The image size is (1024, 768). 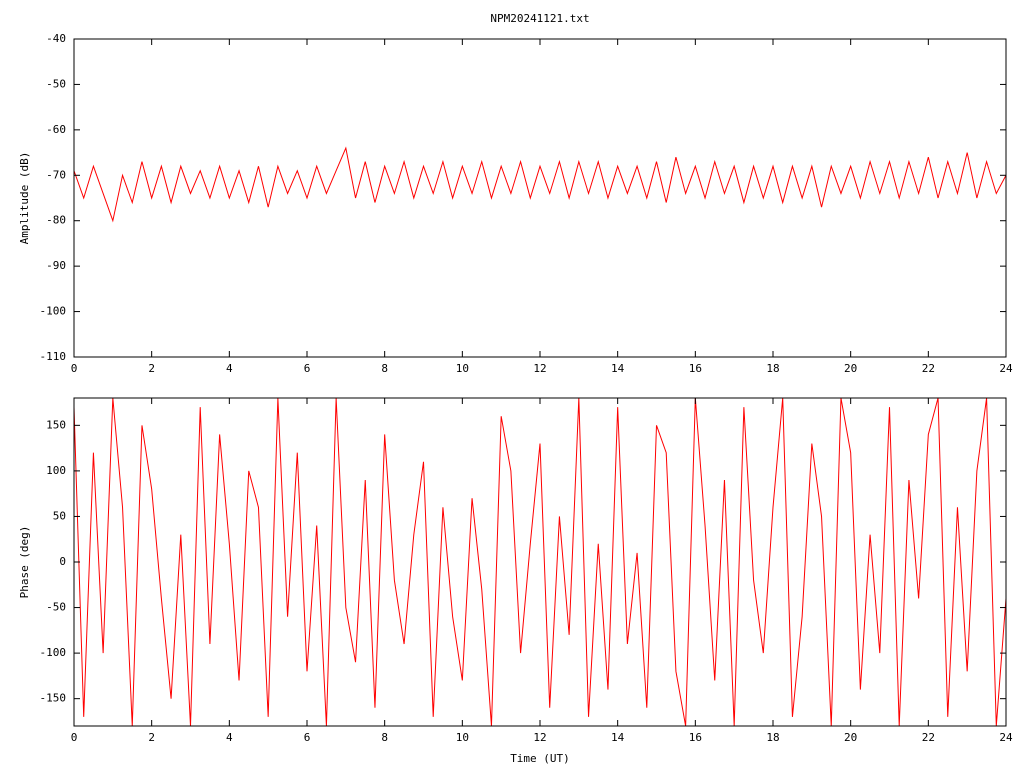 What do you see at coordinates (56, 129) in the screenshot?
I see `y-tick-label: -60` at bounding box center [56, 129].